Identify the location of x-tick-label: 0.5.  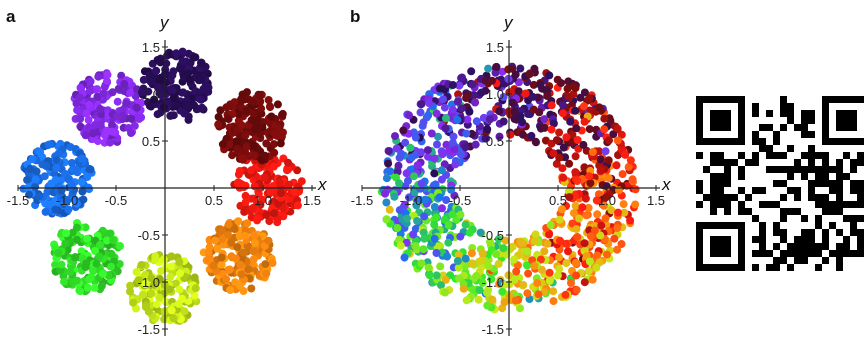
(214, 200).